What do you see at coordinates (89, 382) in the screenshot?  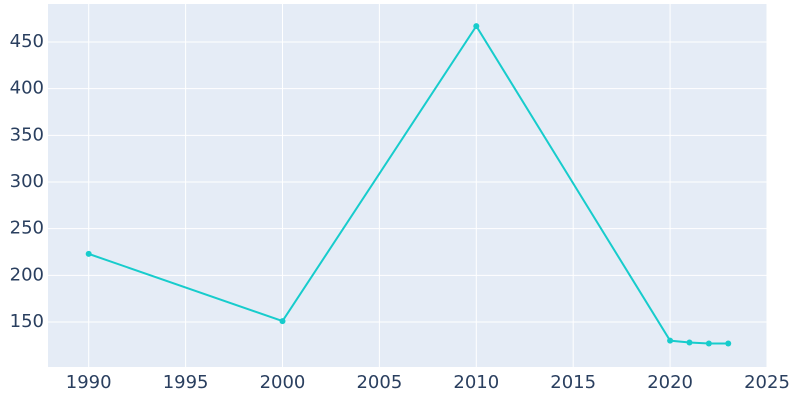 I see `x-tick-label: 1990` at bounding box center [89, 382].